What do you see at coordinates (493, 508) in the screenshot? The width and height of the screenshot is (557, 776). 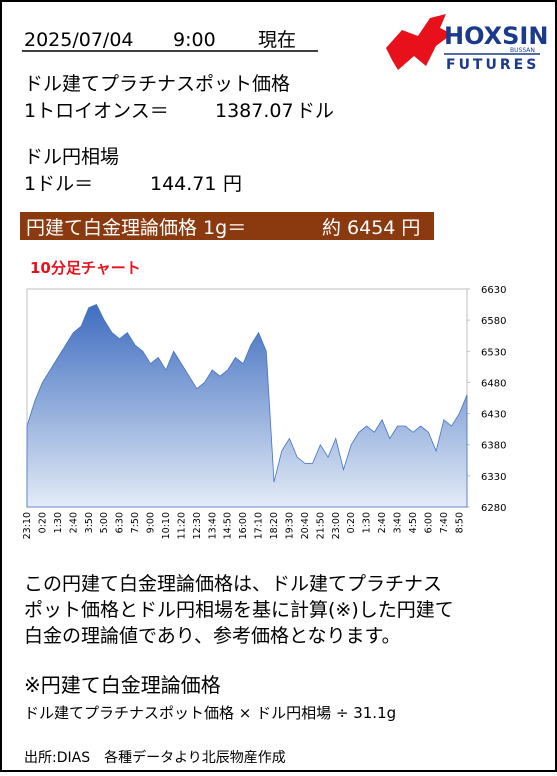 I see `y-tick-label: 6280` at bounding box center [493, 508].